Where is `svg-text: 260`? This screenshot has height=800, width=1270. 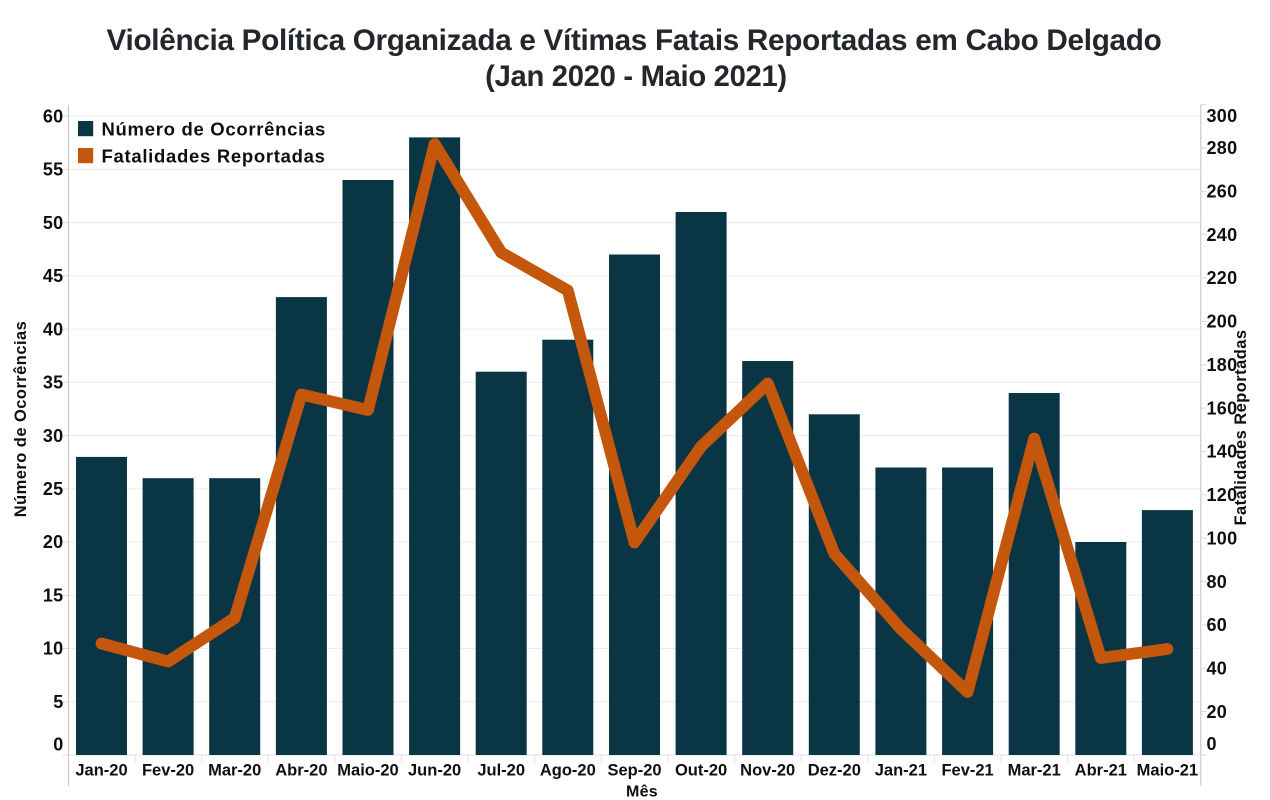
svg-text: 260 is located at coordinates (1222, 192).